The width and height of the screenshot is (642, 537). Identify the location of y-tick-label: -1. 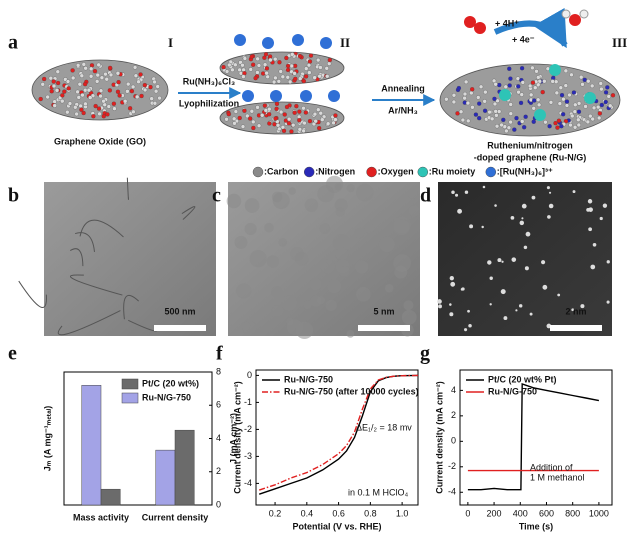
(248, 402).